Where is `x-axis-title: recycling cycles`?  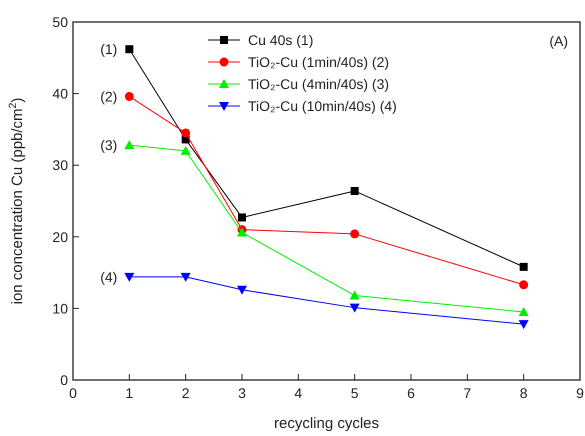 x-axis-title: recycling cycles is located at coordinates (327, 423).